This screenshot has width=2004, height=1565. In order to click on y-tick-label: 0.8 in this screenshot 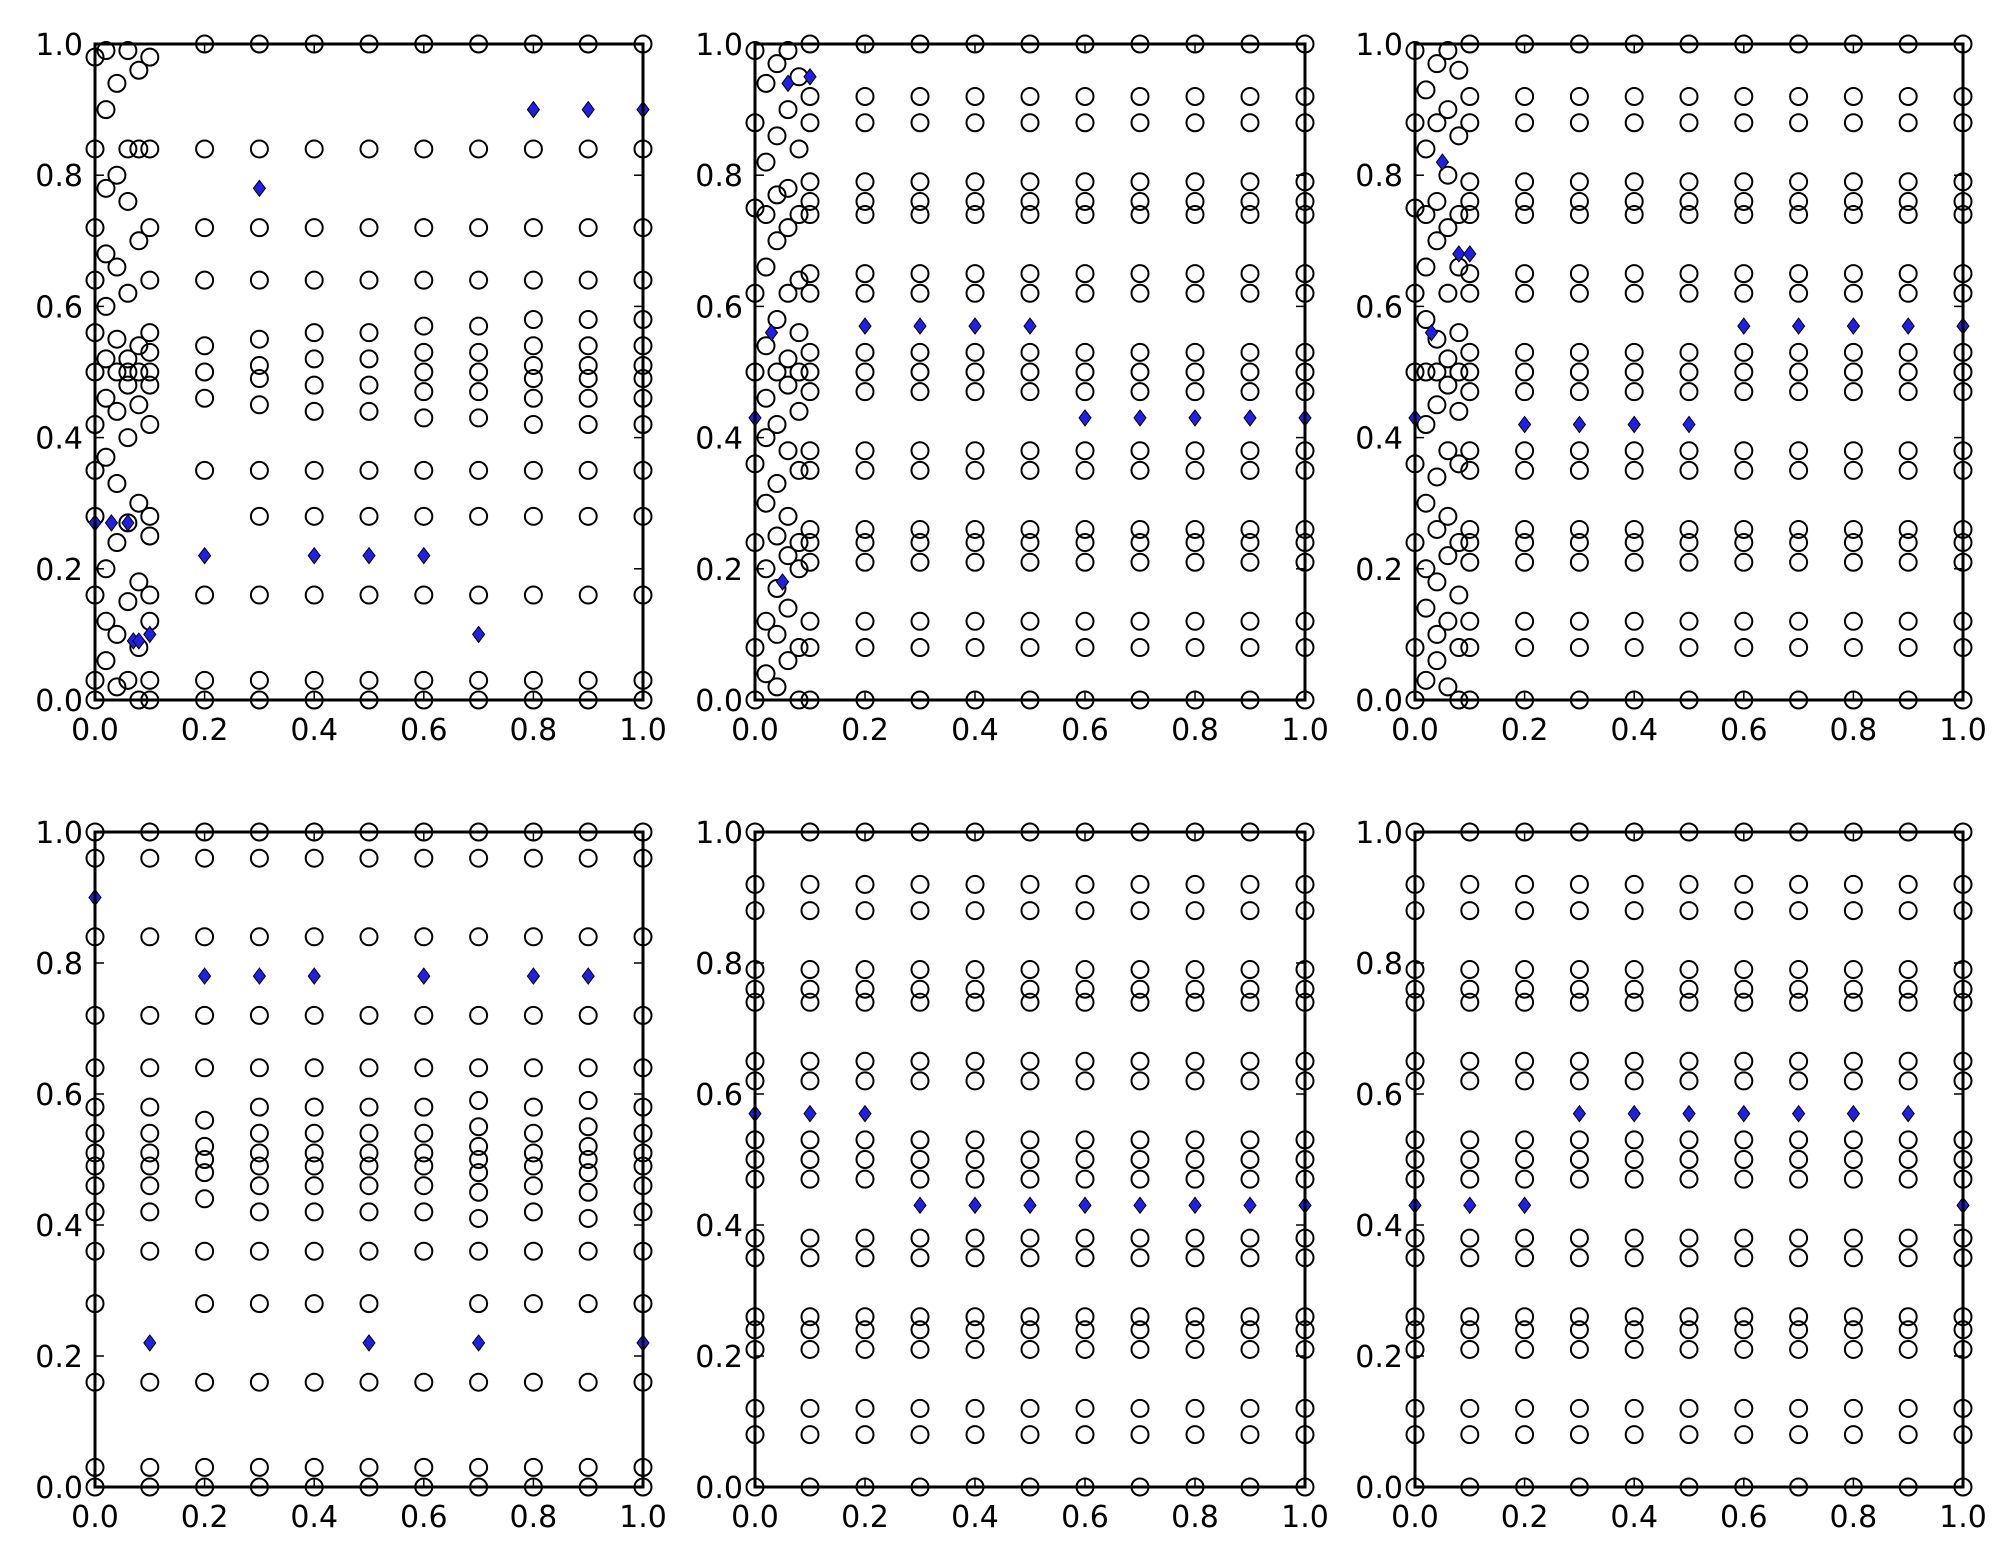, I will do `click(1379, 964)`.